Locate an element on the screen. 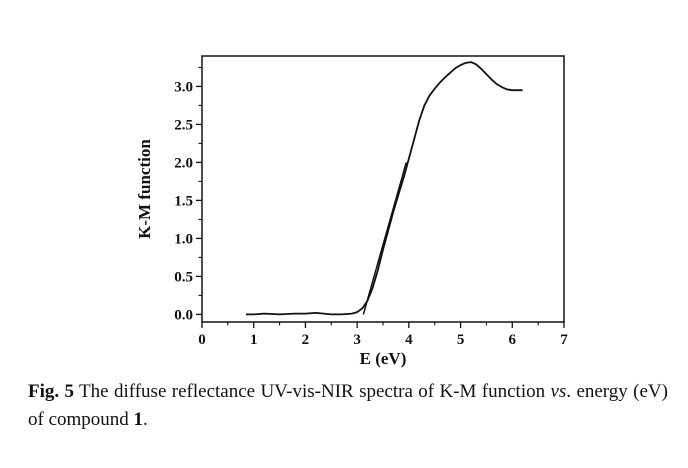 Image resolution: width=688 pixels, height=468 pixels. x-tick-label: 7 is located at coordinates (564, 340).